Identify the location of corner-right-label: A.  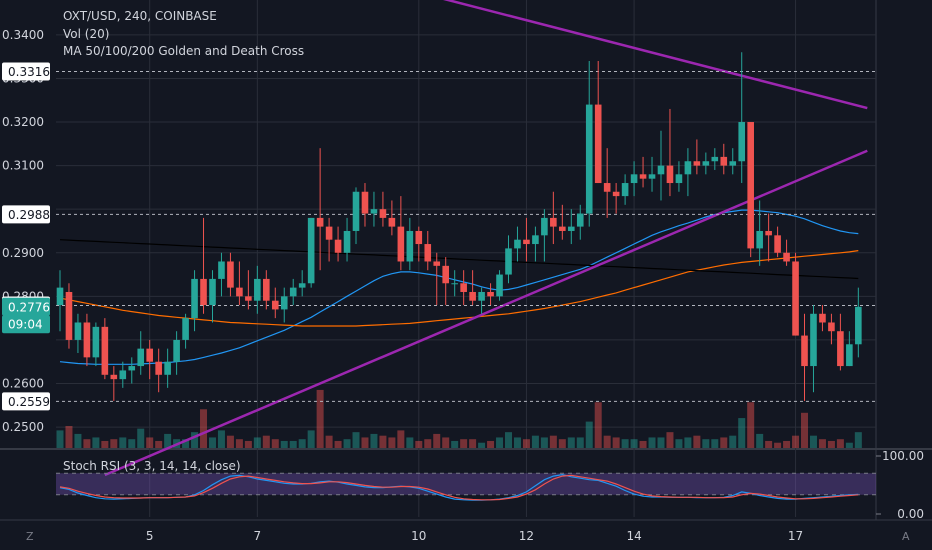
(906, 536).